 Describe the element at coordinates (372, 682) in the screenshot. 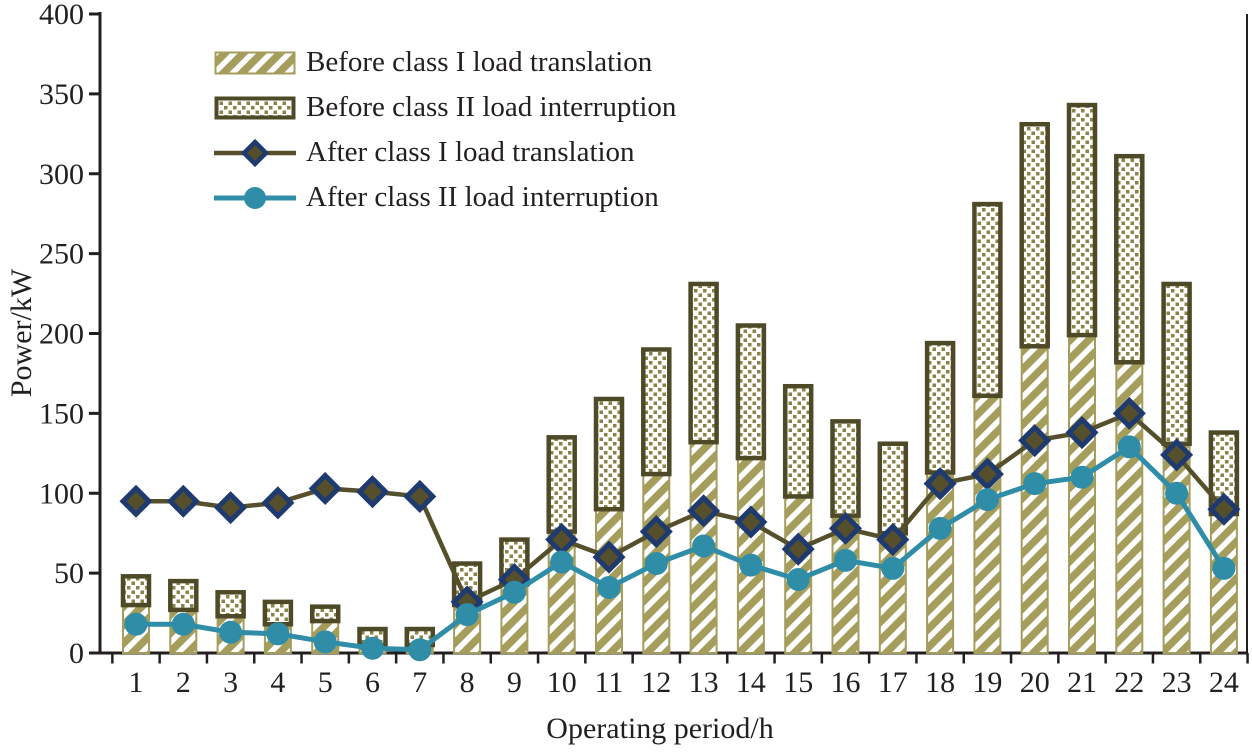

I see `svg-text: 6` at that location.